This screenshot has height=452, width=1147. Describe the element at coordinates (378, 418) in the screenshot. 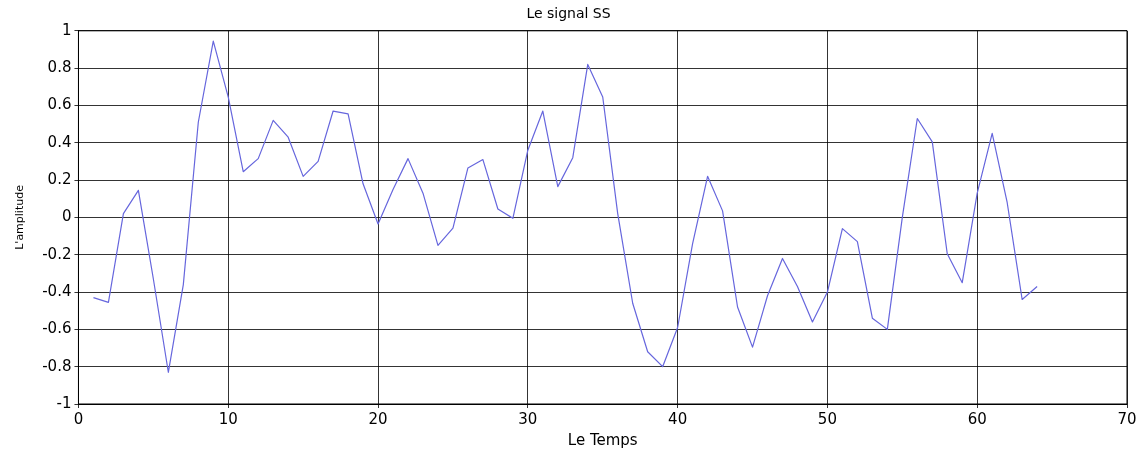

I see `x-tick-label: 20` at that location.